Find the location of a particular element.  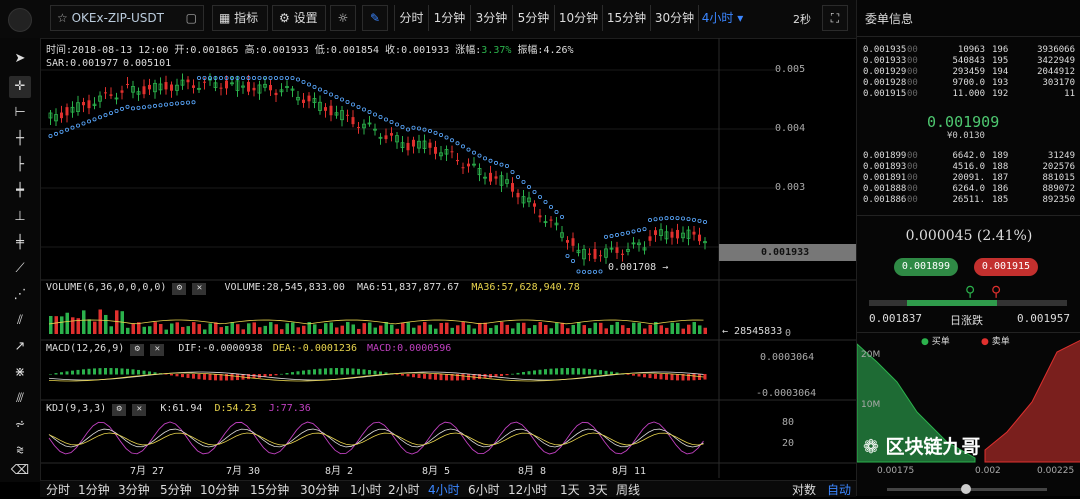

timeframe-tab: 分时 is located at coordinates (411, 18).